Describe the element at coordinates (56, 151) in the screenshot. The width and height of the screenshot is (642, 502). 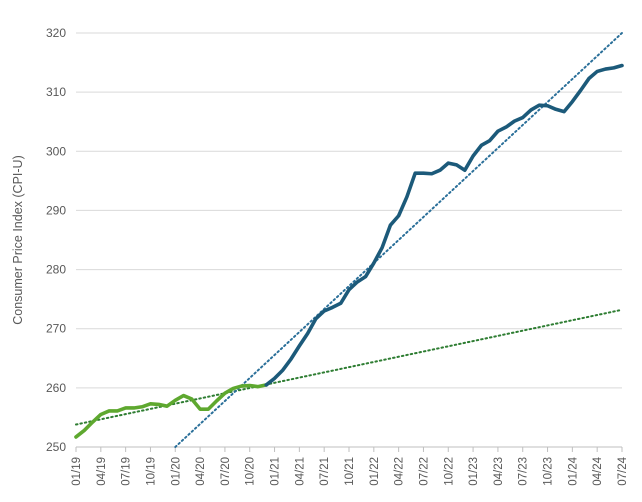
I see `y-tick-label: 300` at that location.